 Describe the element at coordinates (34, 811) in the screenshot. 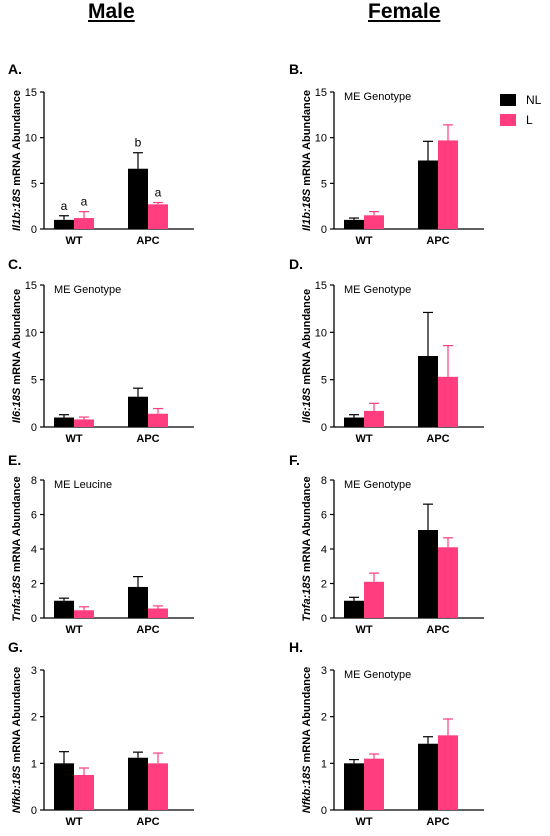

I see `y-tick-label-g: 0` at that location.